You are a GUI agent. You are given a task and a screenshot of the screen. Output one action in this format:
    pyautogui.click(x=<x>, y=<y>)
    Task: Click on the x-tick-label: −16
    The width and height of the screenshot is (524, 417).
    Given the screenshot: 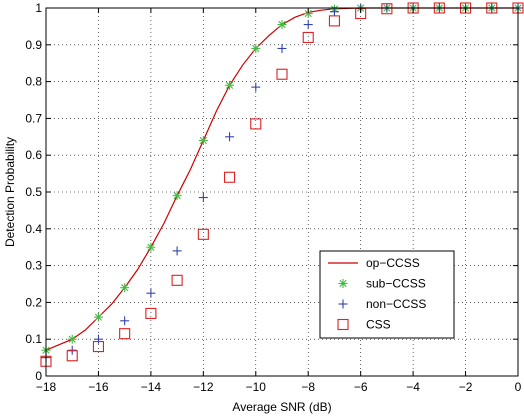 What is the action you would take?
    pyautogui.click(x=98, y=387)
    